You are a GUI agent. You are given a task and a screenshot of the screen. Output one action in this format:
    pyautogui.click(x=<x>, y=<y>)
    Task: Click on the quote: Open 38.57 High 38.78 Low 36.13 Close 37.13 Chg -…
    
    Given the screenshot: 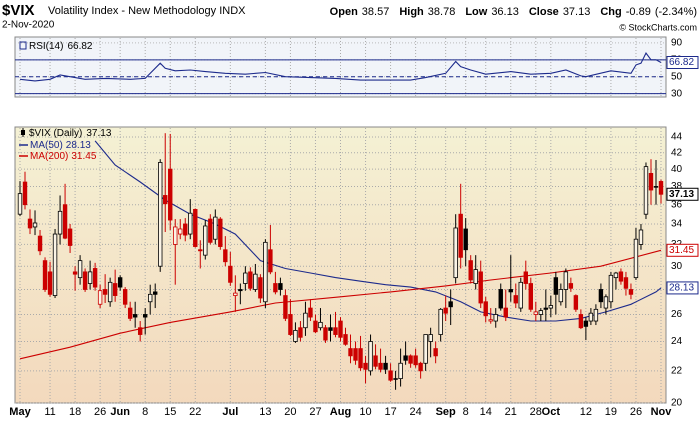 What is the action you would take?
    pyautogui.click(x=513, y=12)
    